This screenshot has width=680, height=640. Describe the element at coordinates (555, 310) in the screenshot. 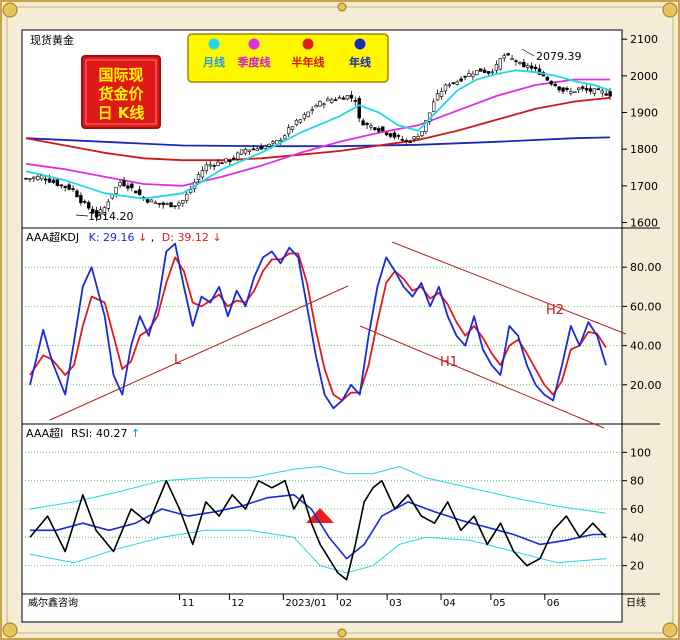

I see `trendline-h2-label: H2` at that location.